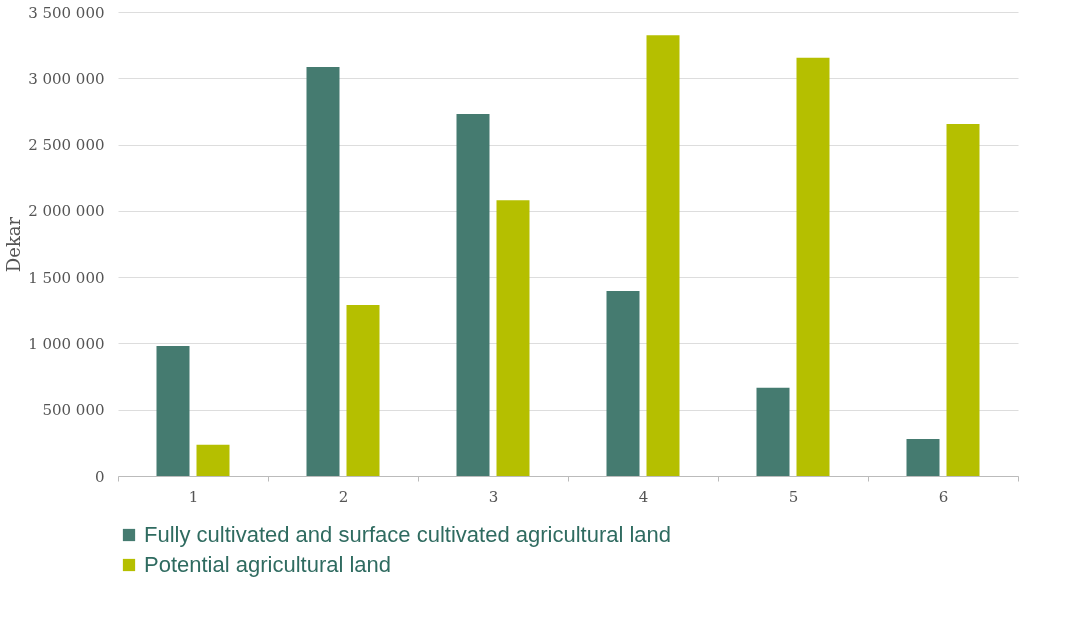  Describe the element at coordinates (73, 410) in the screenshot. I see `y-tick-label: 500 000` at that location.